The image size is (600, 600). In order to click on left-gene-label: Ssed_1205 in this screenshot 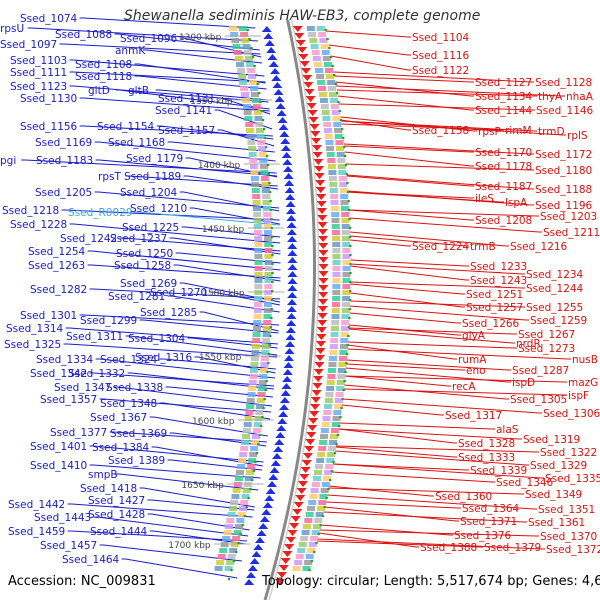, I will do `click(63, 193)`.